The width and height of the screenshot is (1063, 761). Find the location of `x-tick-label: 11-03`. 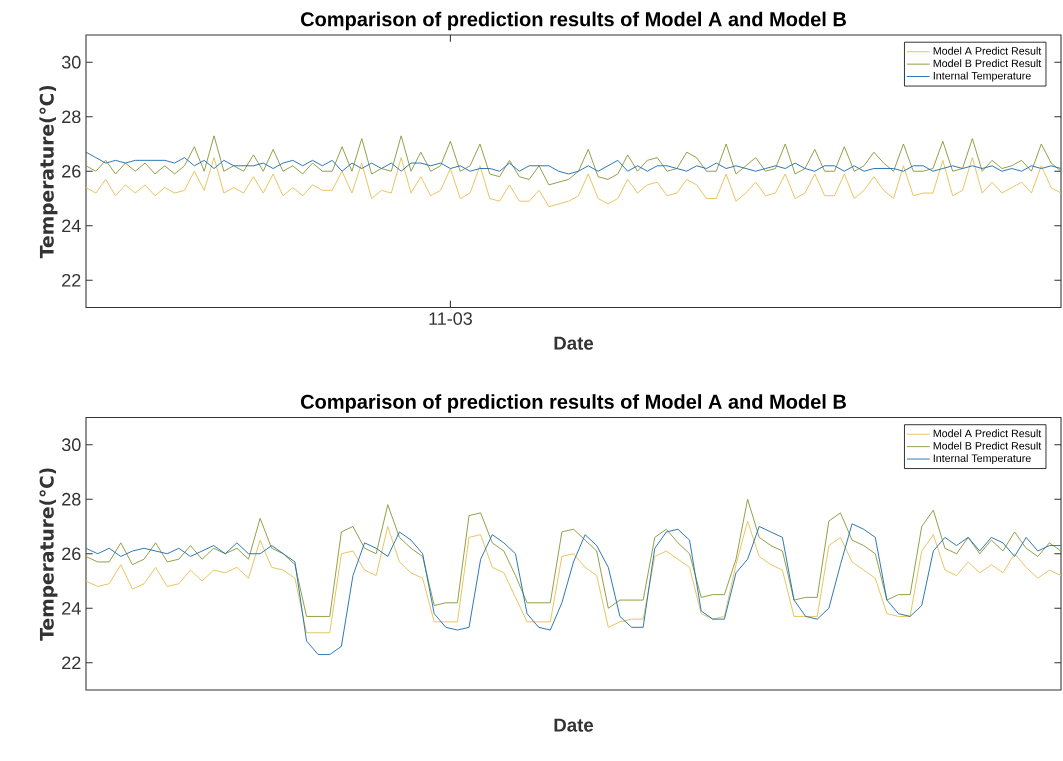

x-tick-label: 11-03 is located at coordinates (450, 318).